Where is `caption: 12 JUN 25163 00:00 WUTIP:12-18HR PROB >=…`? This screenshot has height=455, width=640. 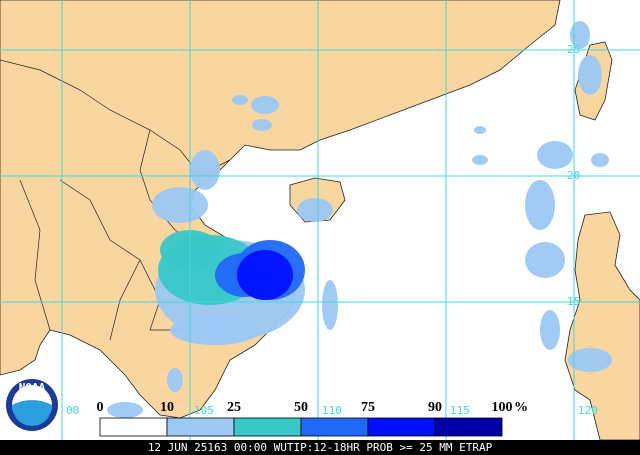
caption: 12 JUN 25163 00:00 WUTIP:12-18HR PROB >=… is located at coordinates (320, 447).